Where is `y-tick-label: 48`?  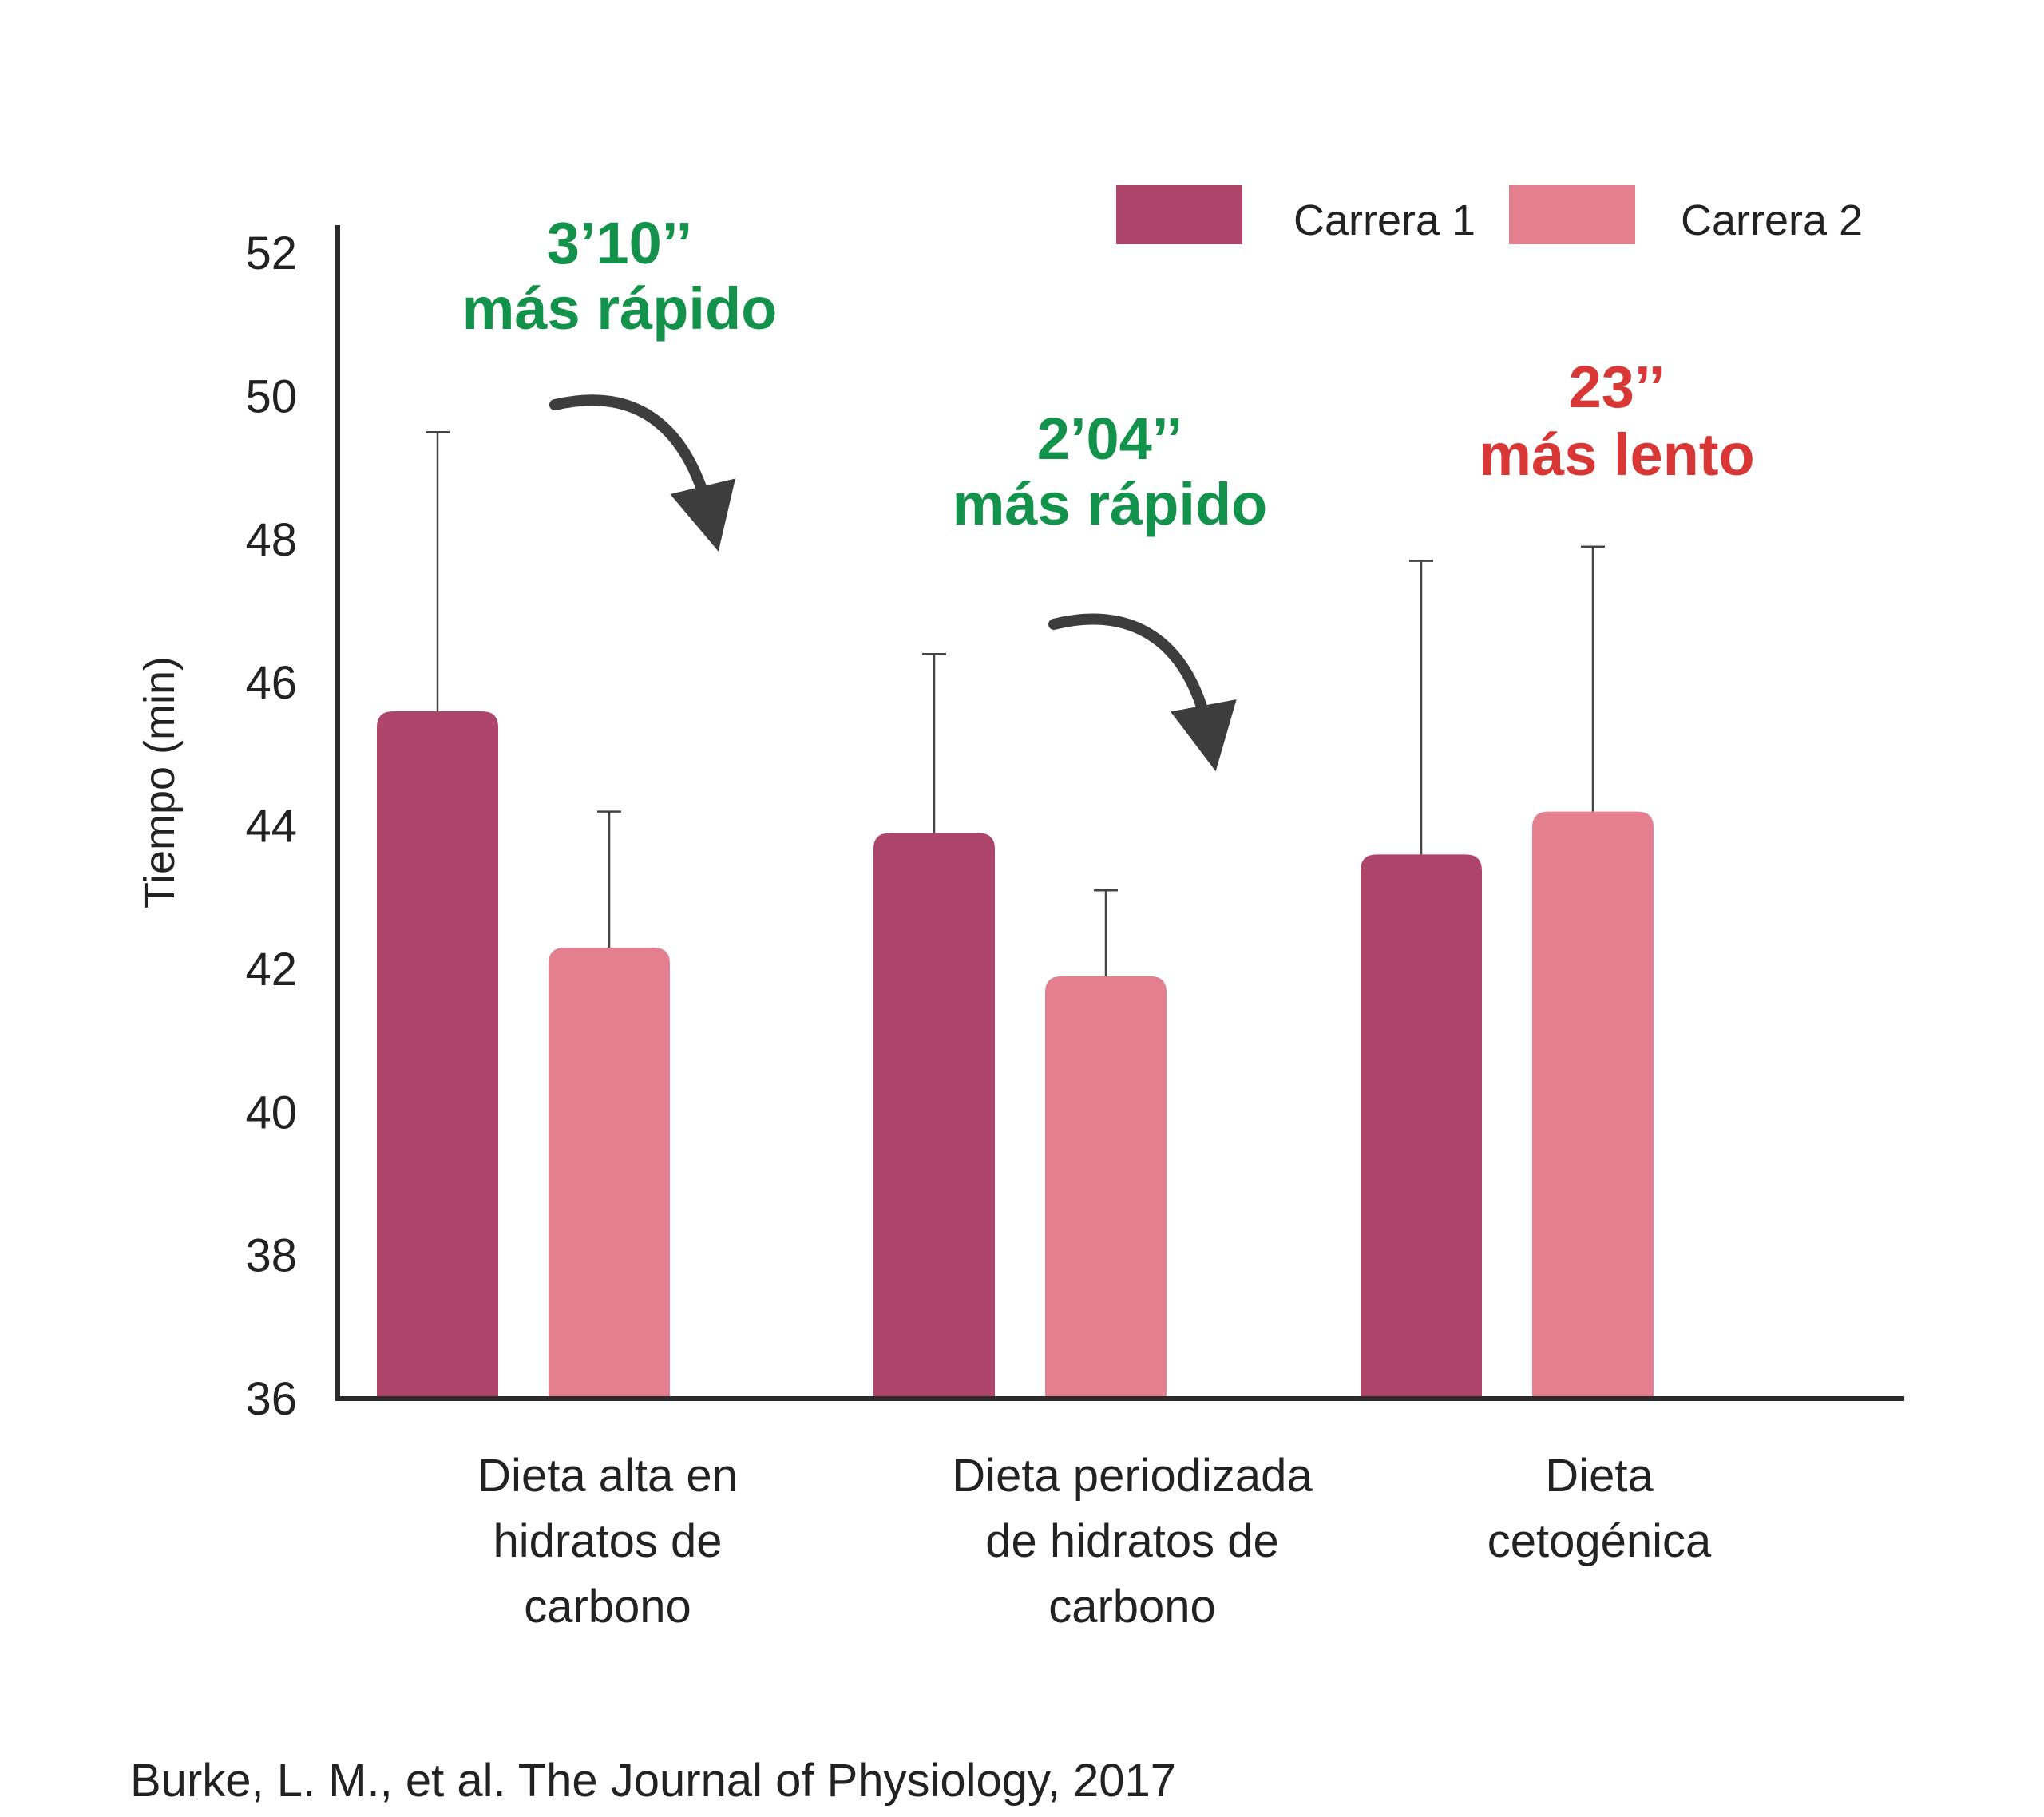
y-tick-label: 48 is located at coordinates (271, 540).